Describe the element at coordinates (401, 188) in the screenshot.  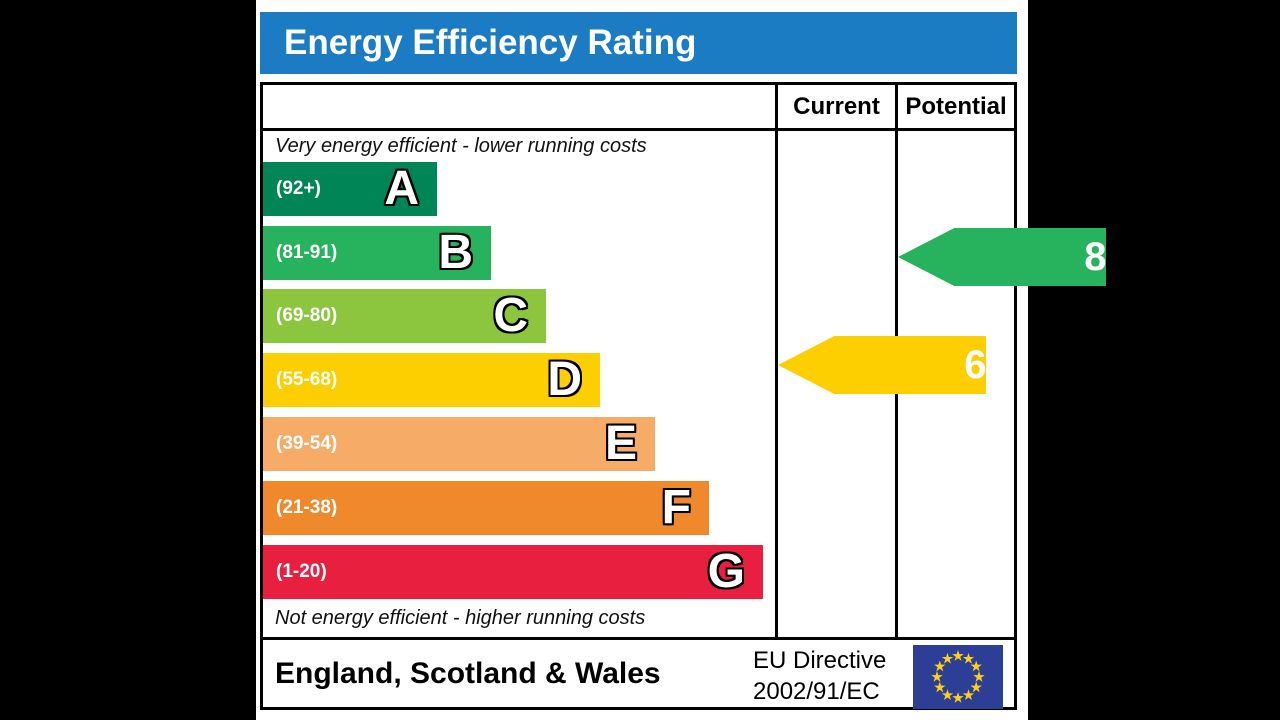
I see `band-letter: A` at that location.